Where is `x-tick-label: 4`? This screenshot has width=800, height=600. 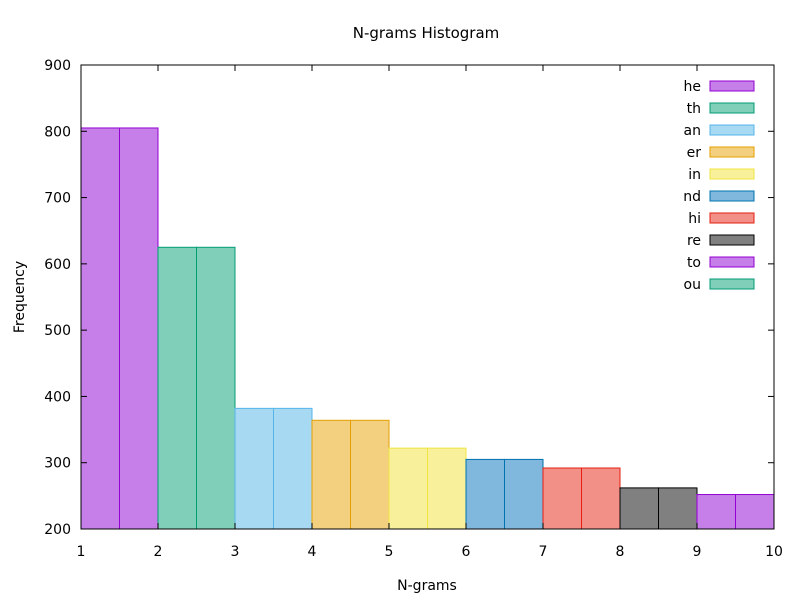 x-tick-label: 4 is located at coordinates (312, 552).